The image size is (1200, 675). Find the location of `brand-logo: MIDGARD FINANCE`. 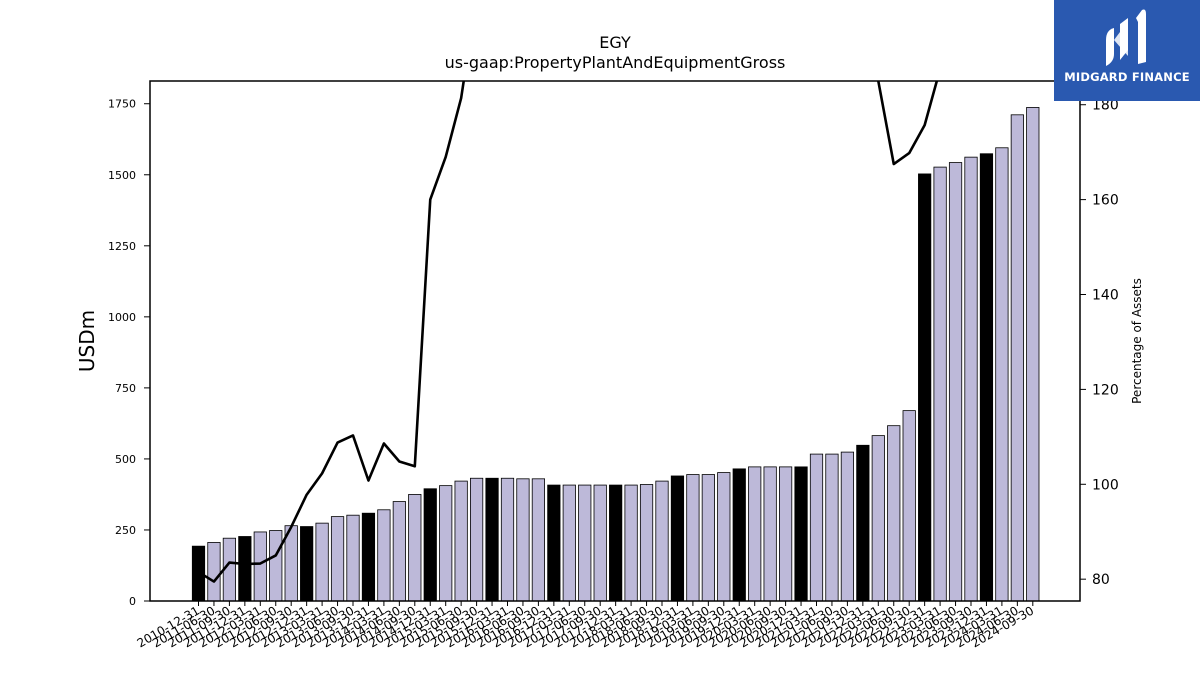

brand-logo: MIDGARD FINANCE is located at coordinates (1127, 50).